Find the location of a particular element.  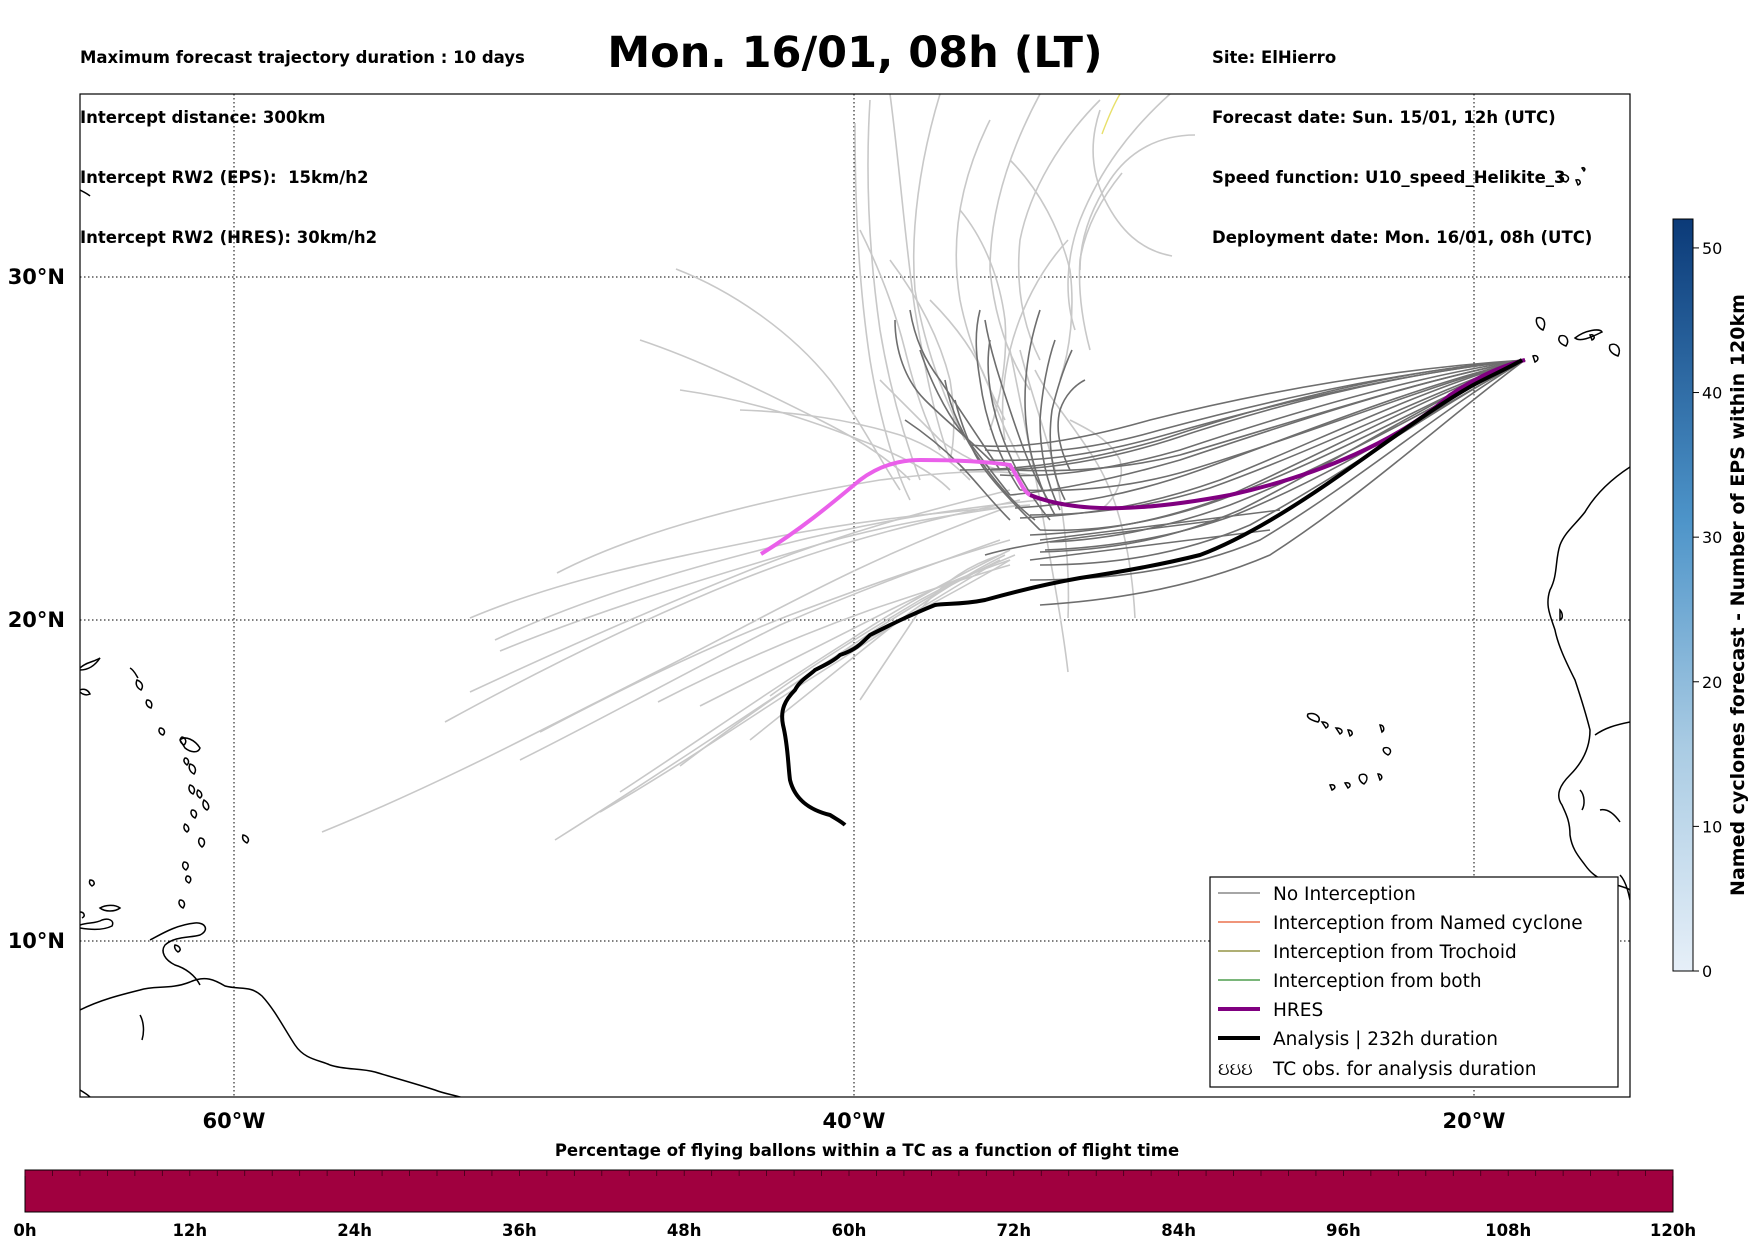

colorbar-tick-label: 50 is located at coordinates (1712, 248).